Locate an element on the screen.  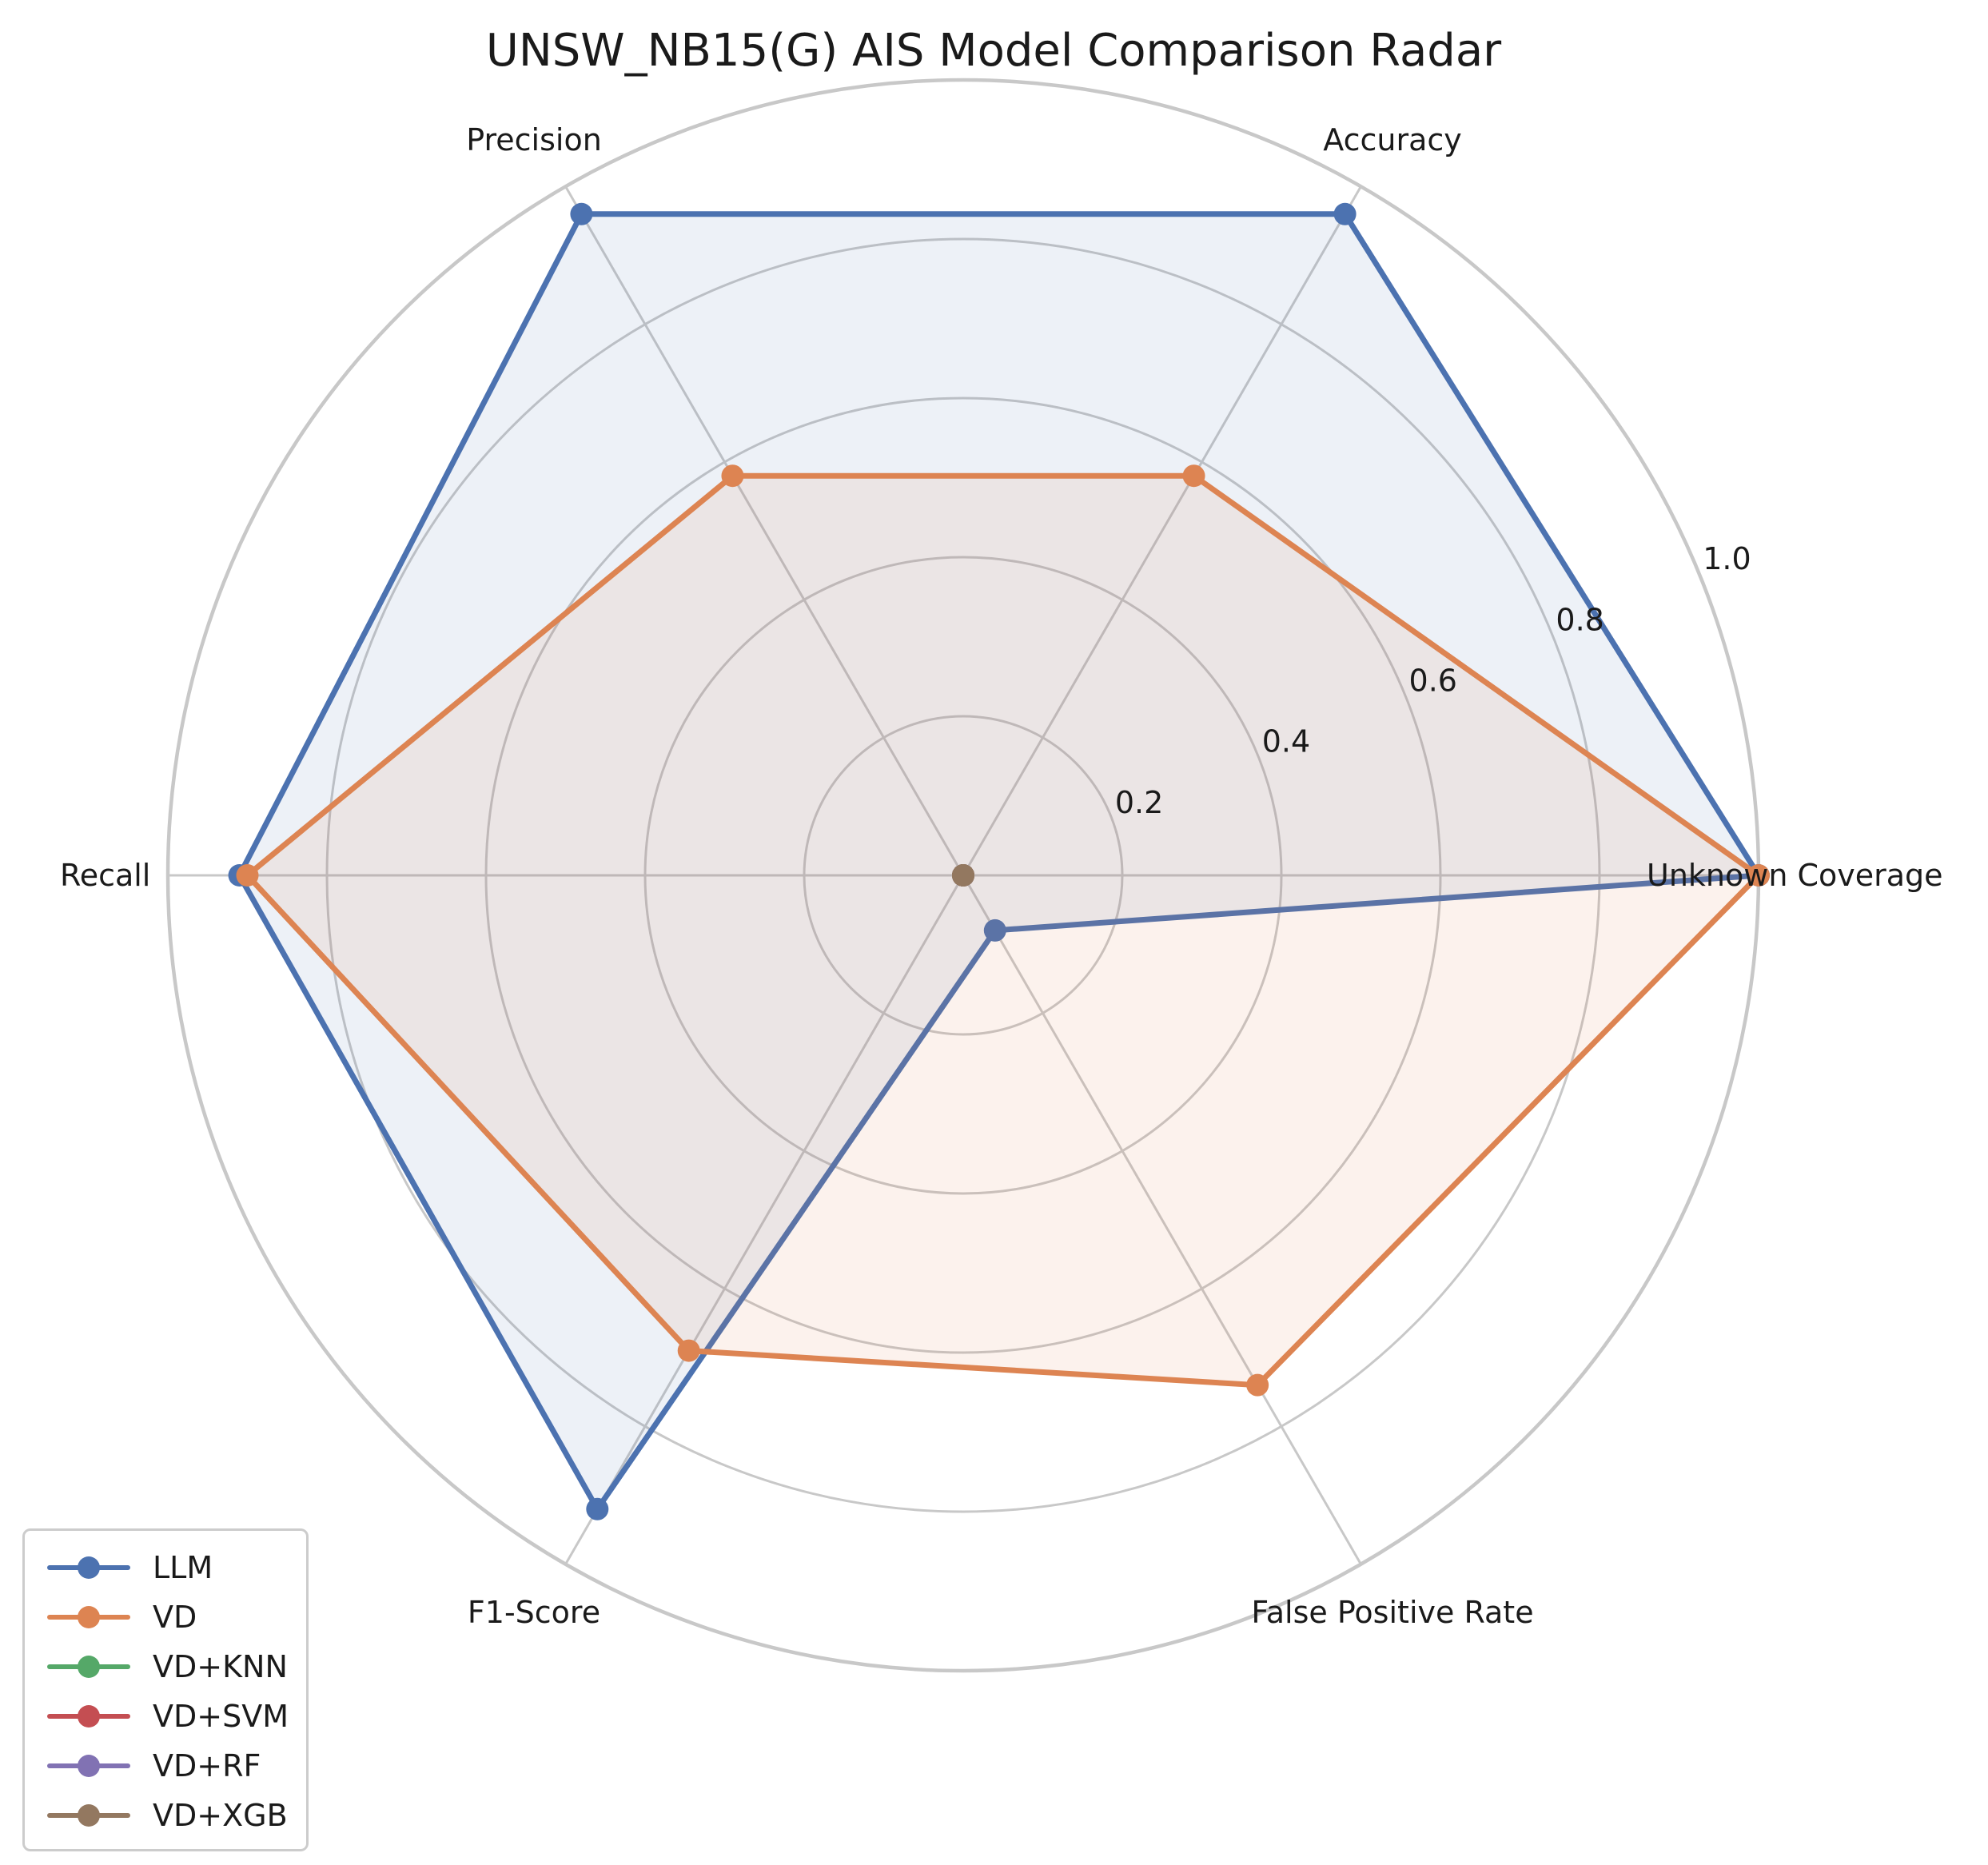
axis-label-3: Recall is located at coordinates (105, 876).